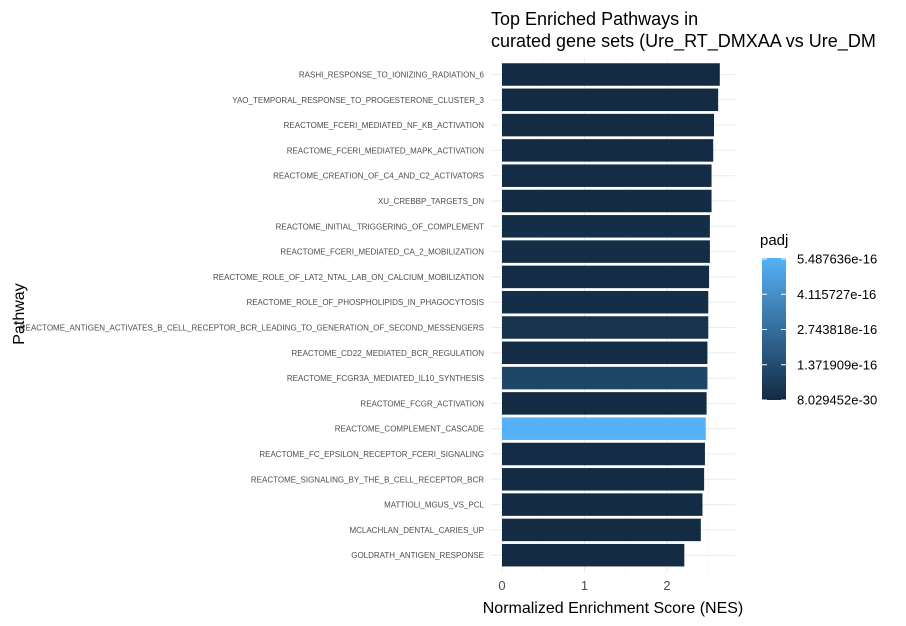 This screenshot has width=906, height=626. I want to click on x-axis-title: Normalized Enrichment Score (NES), so click(613, 608).